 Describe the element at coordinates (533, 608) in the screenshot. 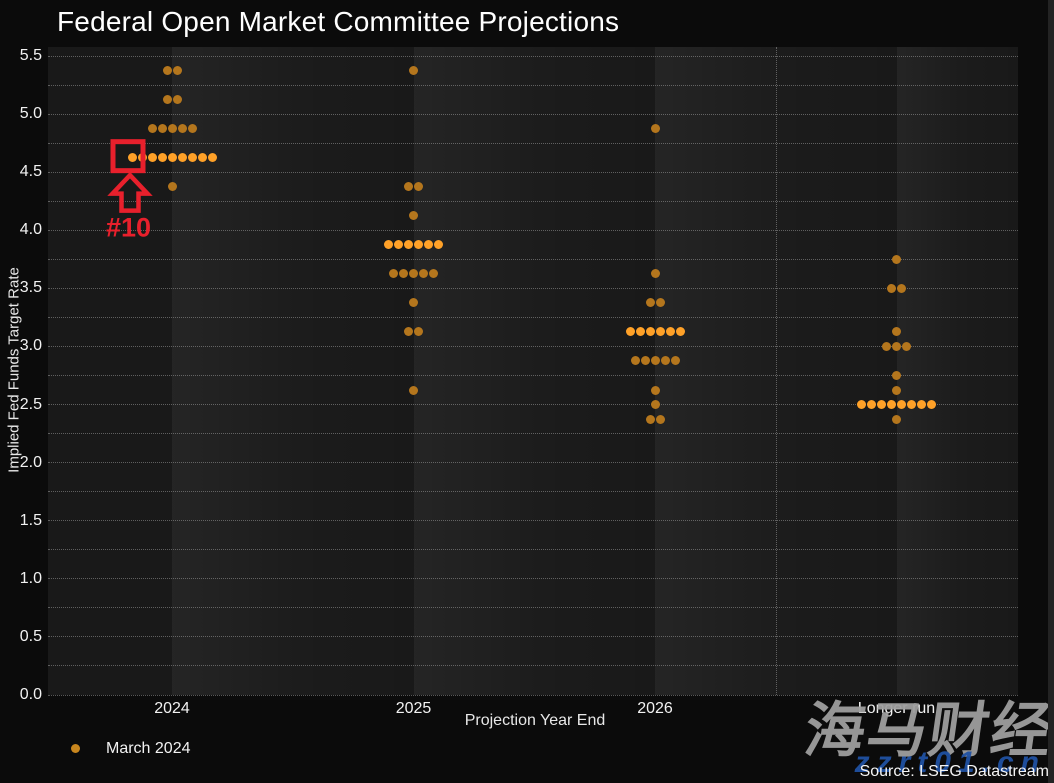

I see `gridline-0.75` at that location.